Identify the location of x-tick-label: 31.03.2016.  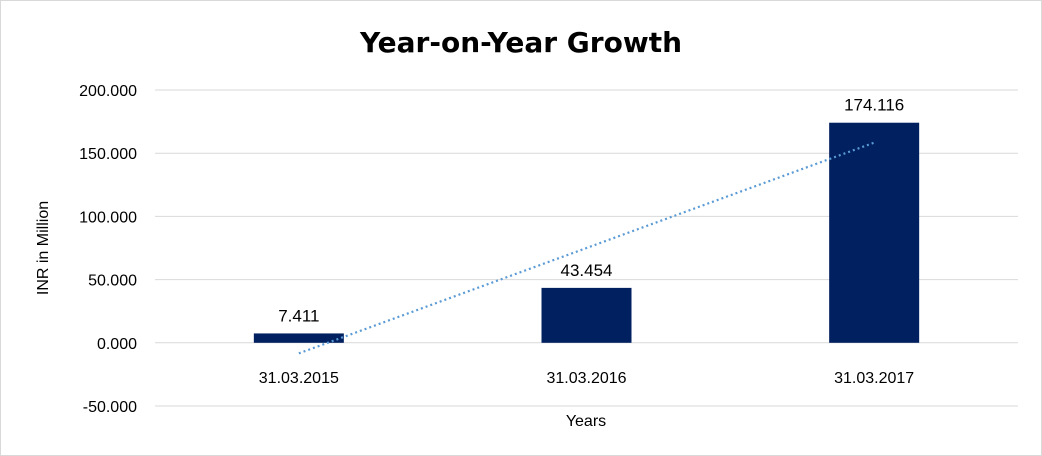
(586, 378).